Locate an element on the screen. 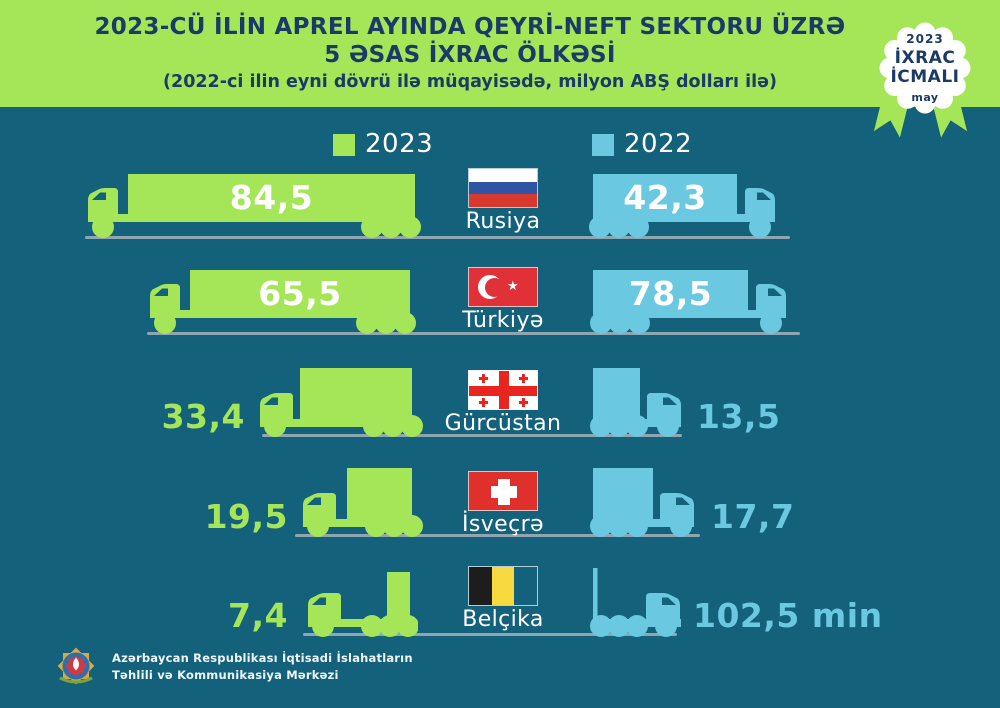 The image size is (1000, 708). truck-2022-gurcustan is located at coordinates (635, 402).